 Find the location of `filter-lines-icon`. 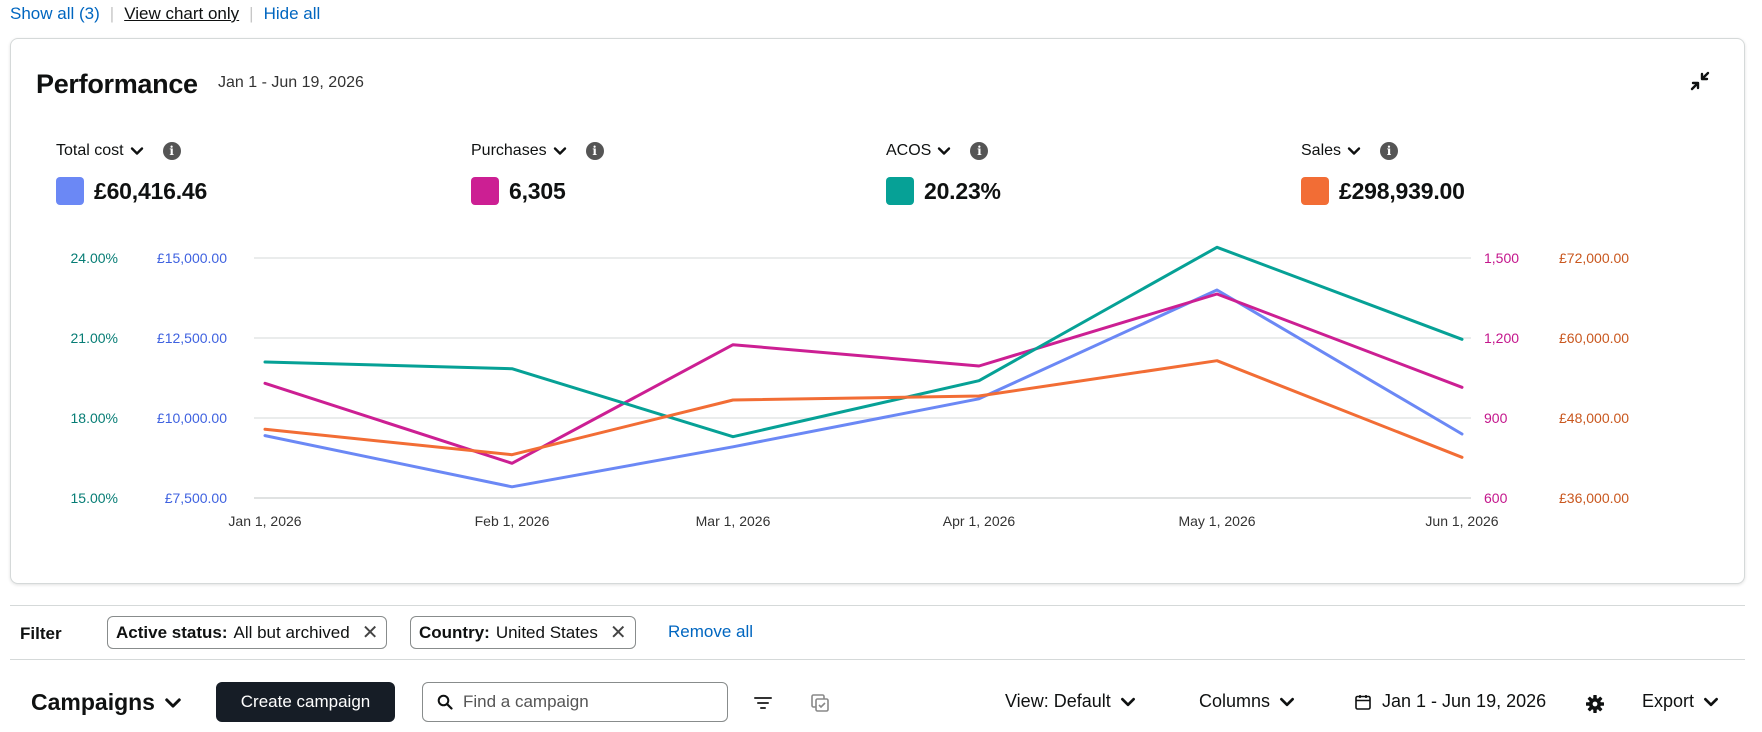

filter-lines-icon is located at coordinates (763, 703).